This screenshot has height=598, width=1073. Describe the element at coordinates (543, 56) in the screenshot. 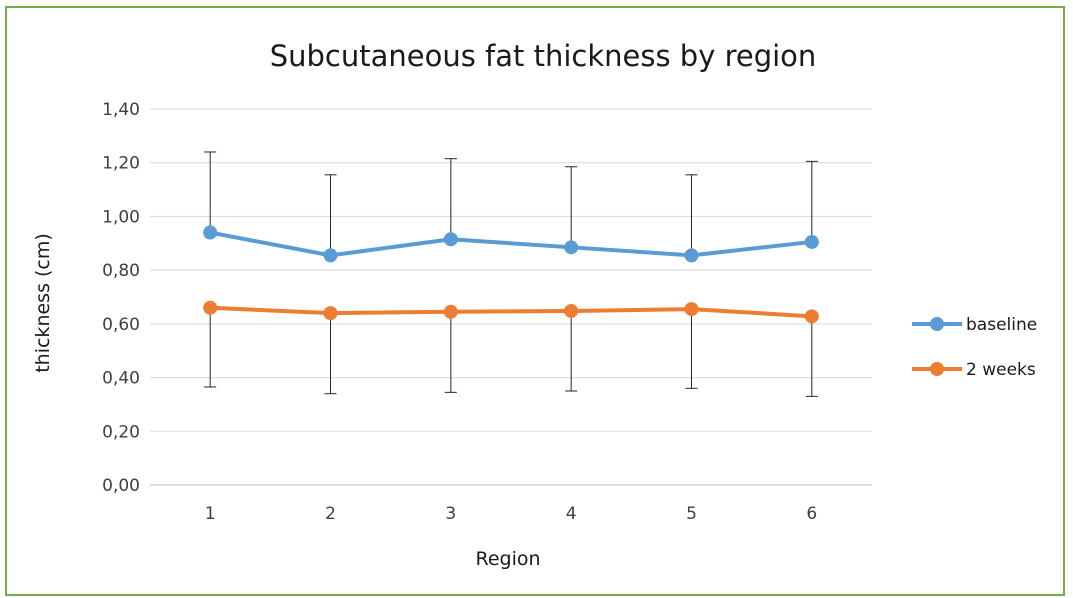

I see `chart-title: Subcutaneous fat thickness by region` at that location.